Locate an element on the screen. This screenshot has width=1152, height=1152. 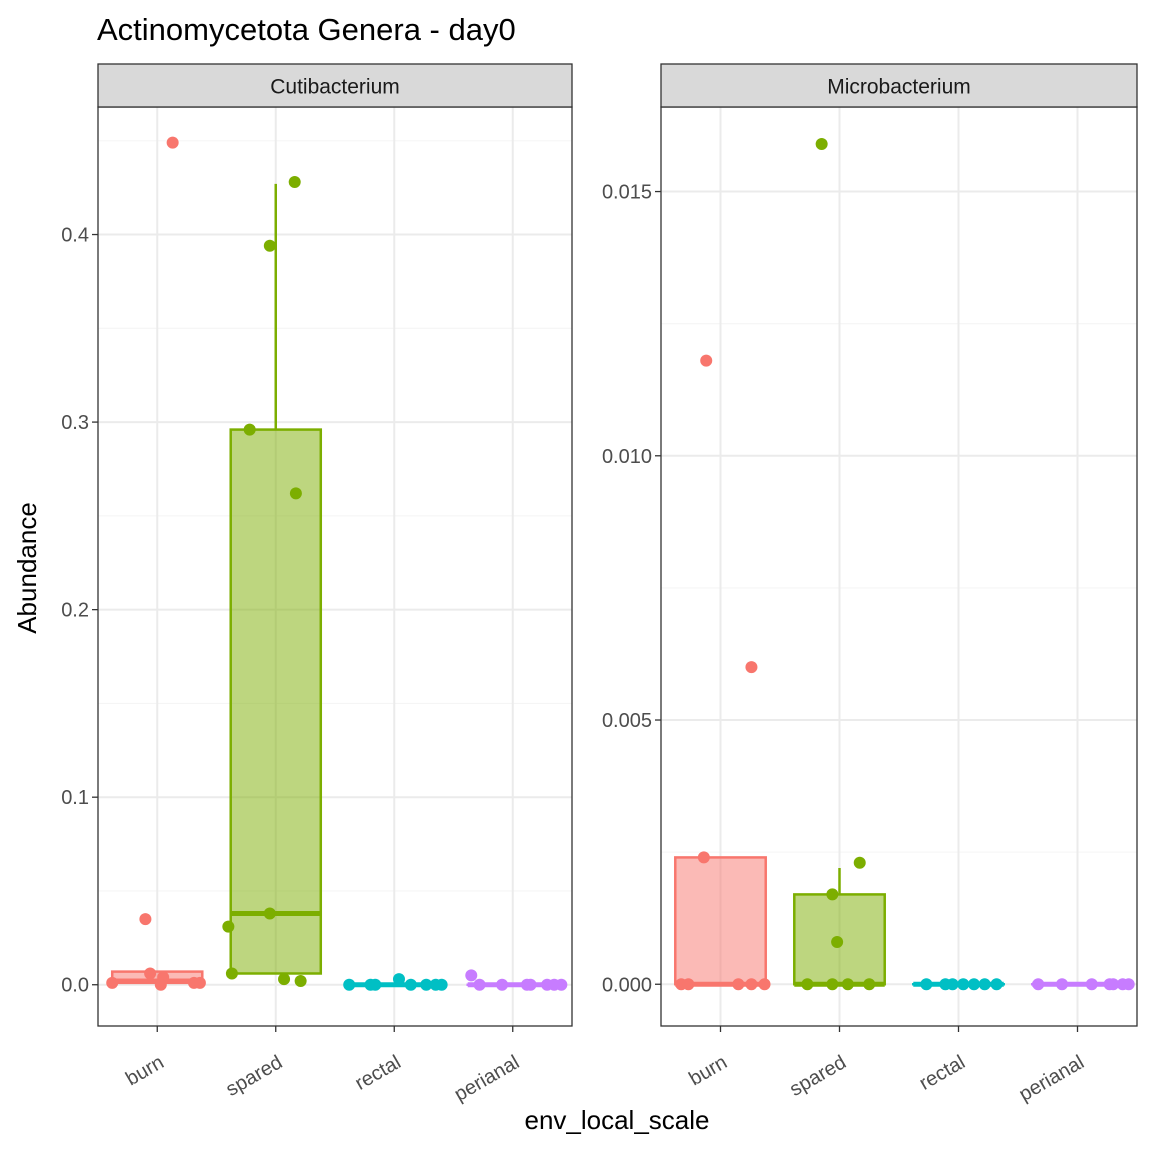
y-tick-label: 0.4 is located at coordinates (75, 236).